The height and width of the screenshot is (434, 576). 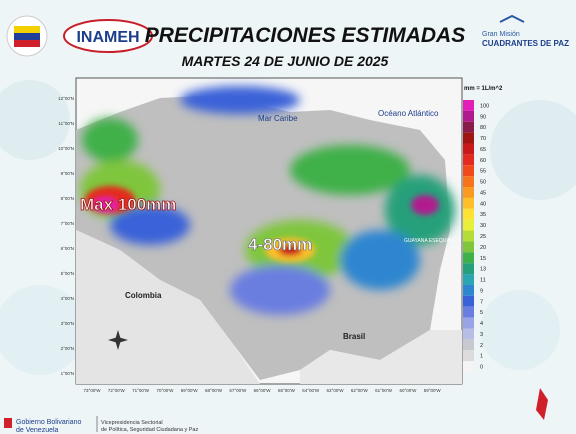 I want to click on legend-label: 65, so click(x=483, y=150).